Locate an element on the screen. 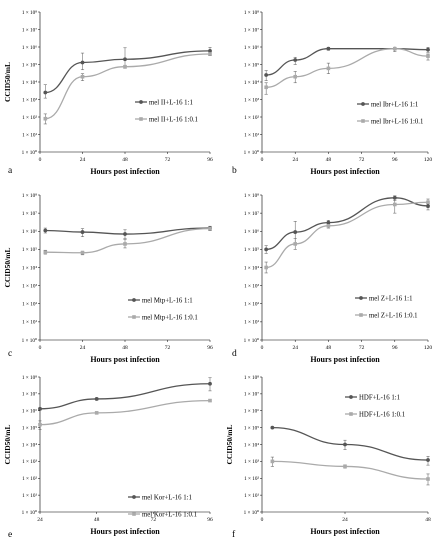  panel-label: b is located at coordinates (234, 171).